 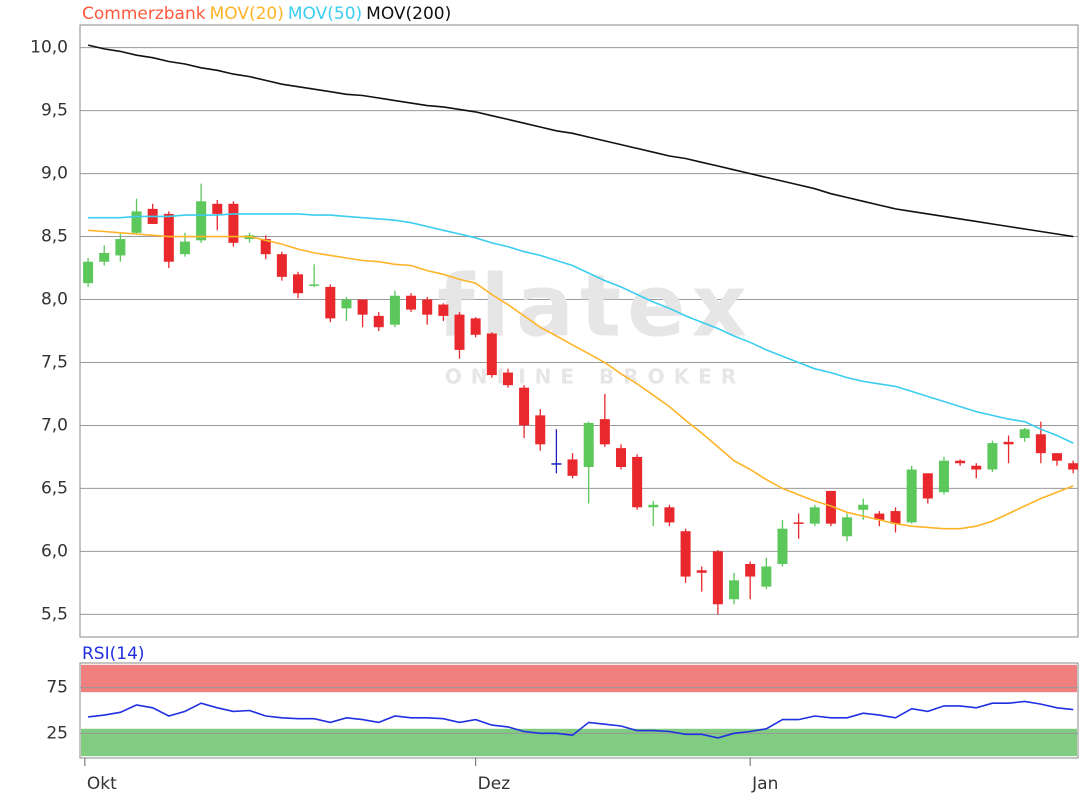 I want to click on y-tick-label: 5,5, so click(x=54, y=614).